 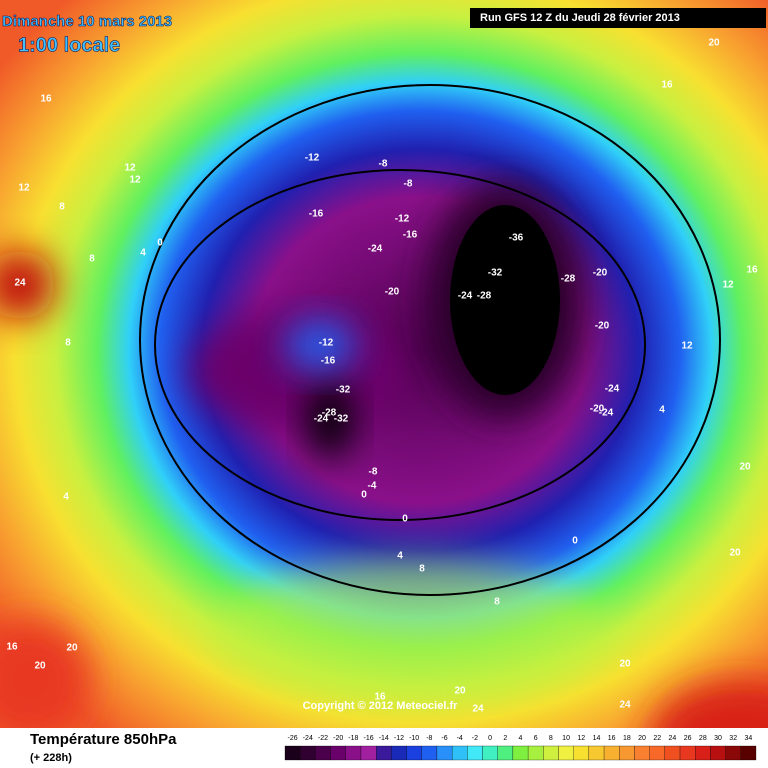 What do you see at coordinates (749, 738) in the screenshot?
I see `scale-label: 34` at bounding box center [749, 738].